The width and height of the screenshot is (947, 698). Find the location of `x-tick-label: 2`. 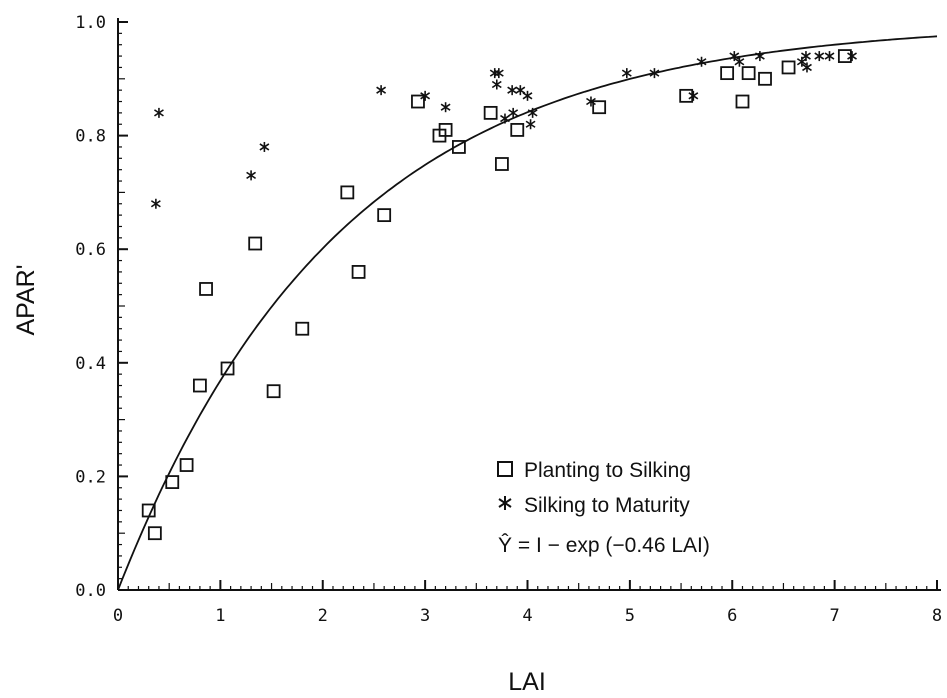

x-tick-label: 2 is located at coordinates (323, 616).